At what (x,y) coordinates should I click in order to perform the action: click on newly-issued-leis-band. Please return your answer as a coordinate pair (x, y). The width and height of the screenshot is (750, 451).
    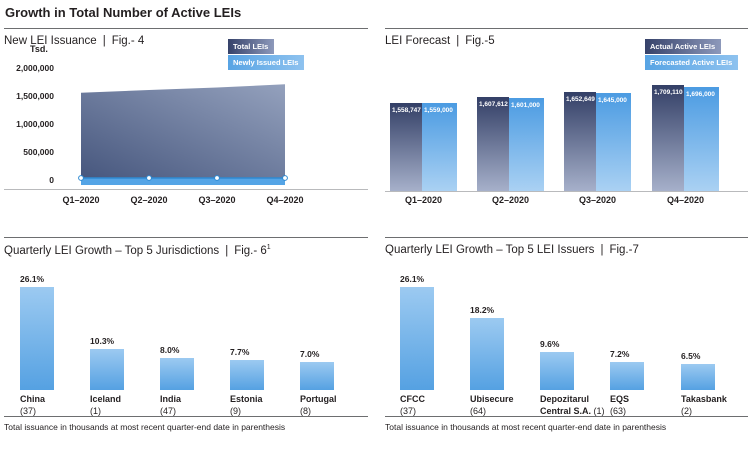
    Looking at the image, I should click on (183, 181).